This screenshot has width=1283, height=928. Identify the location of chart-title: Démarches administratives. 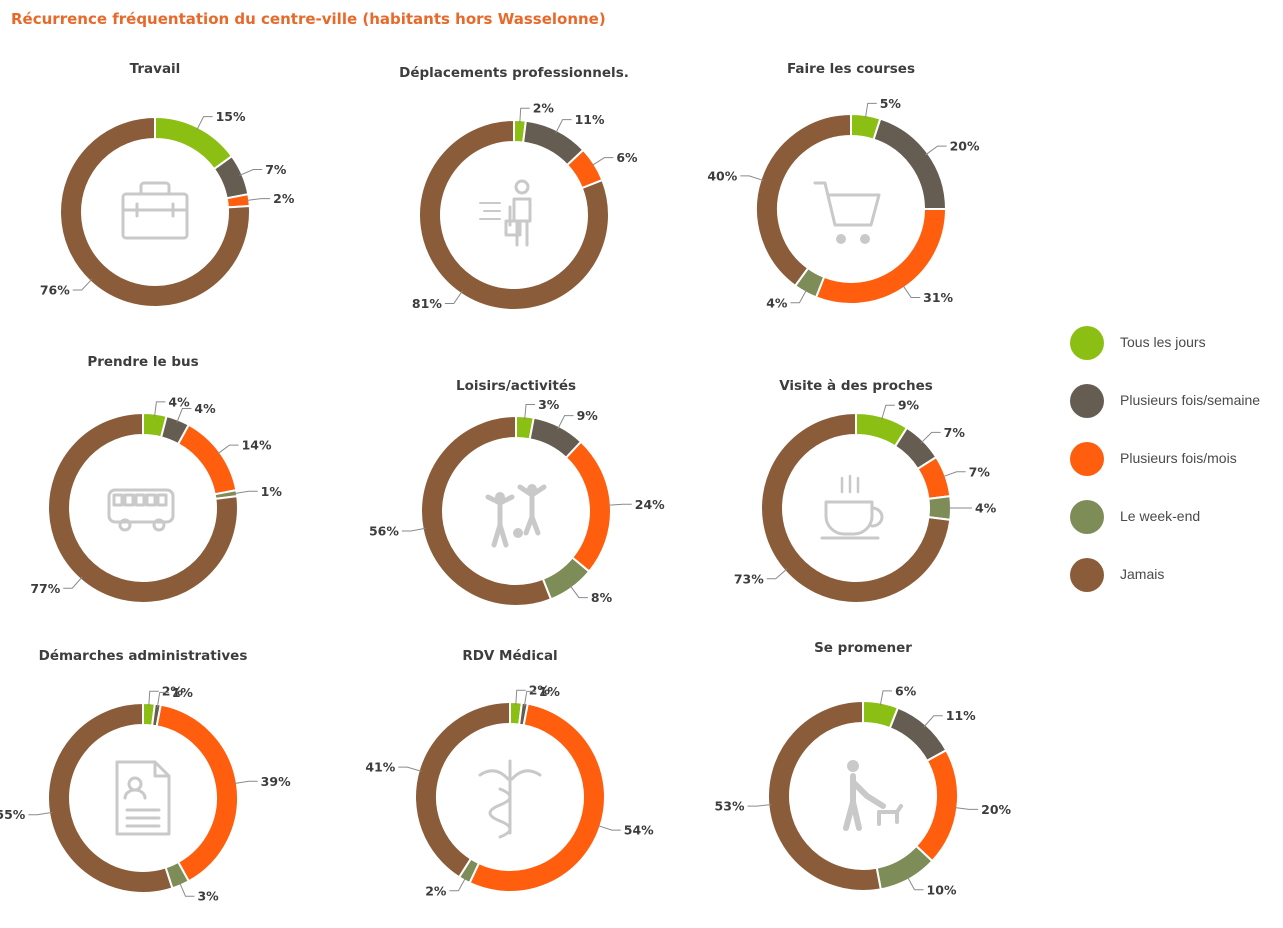
(143, 656).